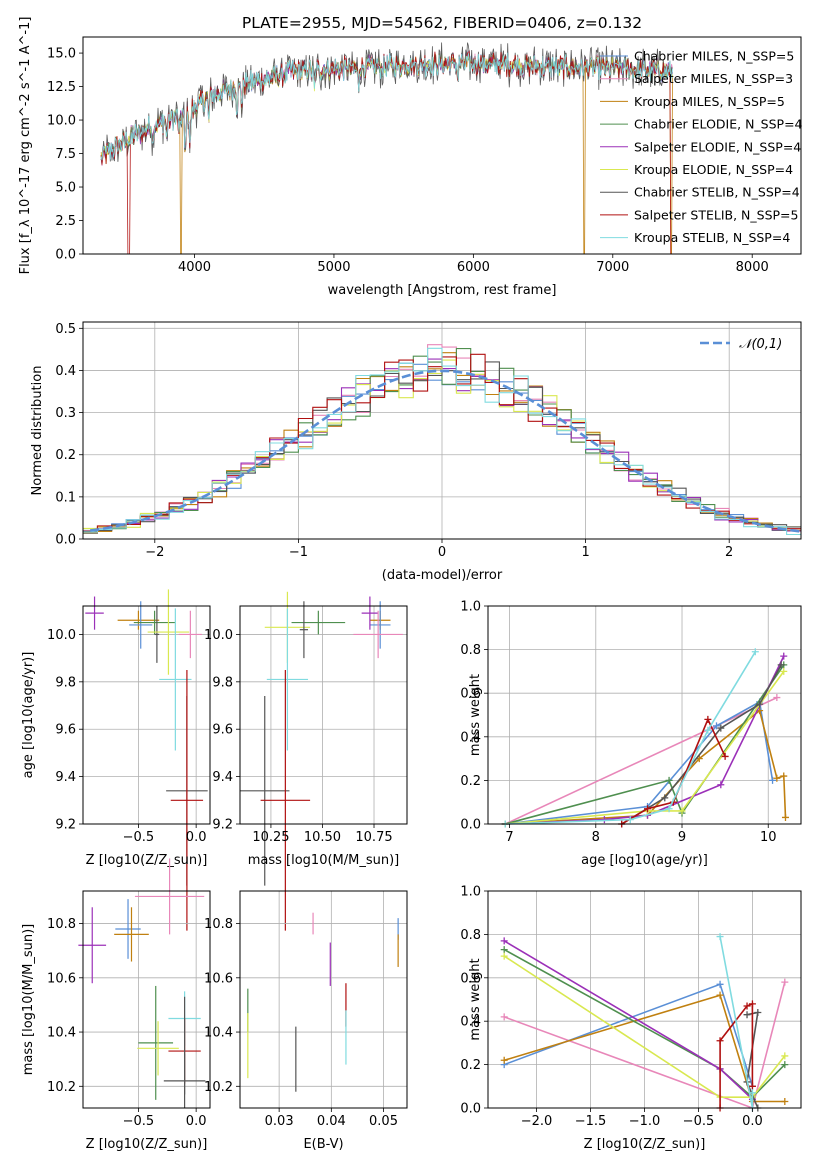  What do you see at coordinates (37, 431) in the screenshot?
I see `y-axis-label: Normed distribution` at bounding box center [37, 431].